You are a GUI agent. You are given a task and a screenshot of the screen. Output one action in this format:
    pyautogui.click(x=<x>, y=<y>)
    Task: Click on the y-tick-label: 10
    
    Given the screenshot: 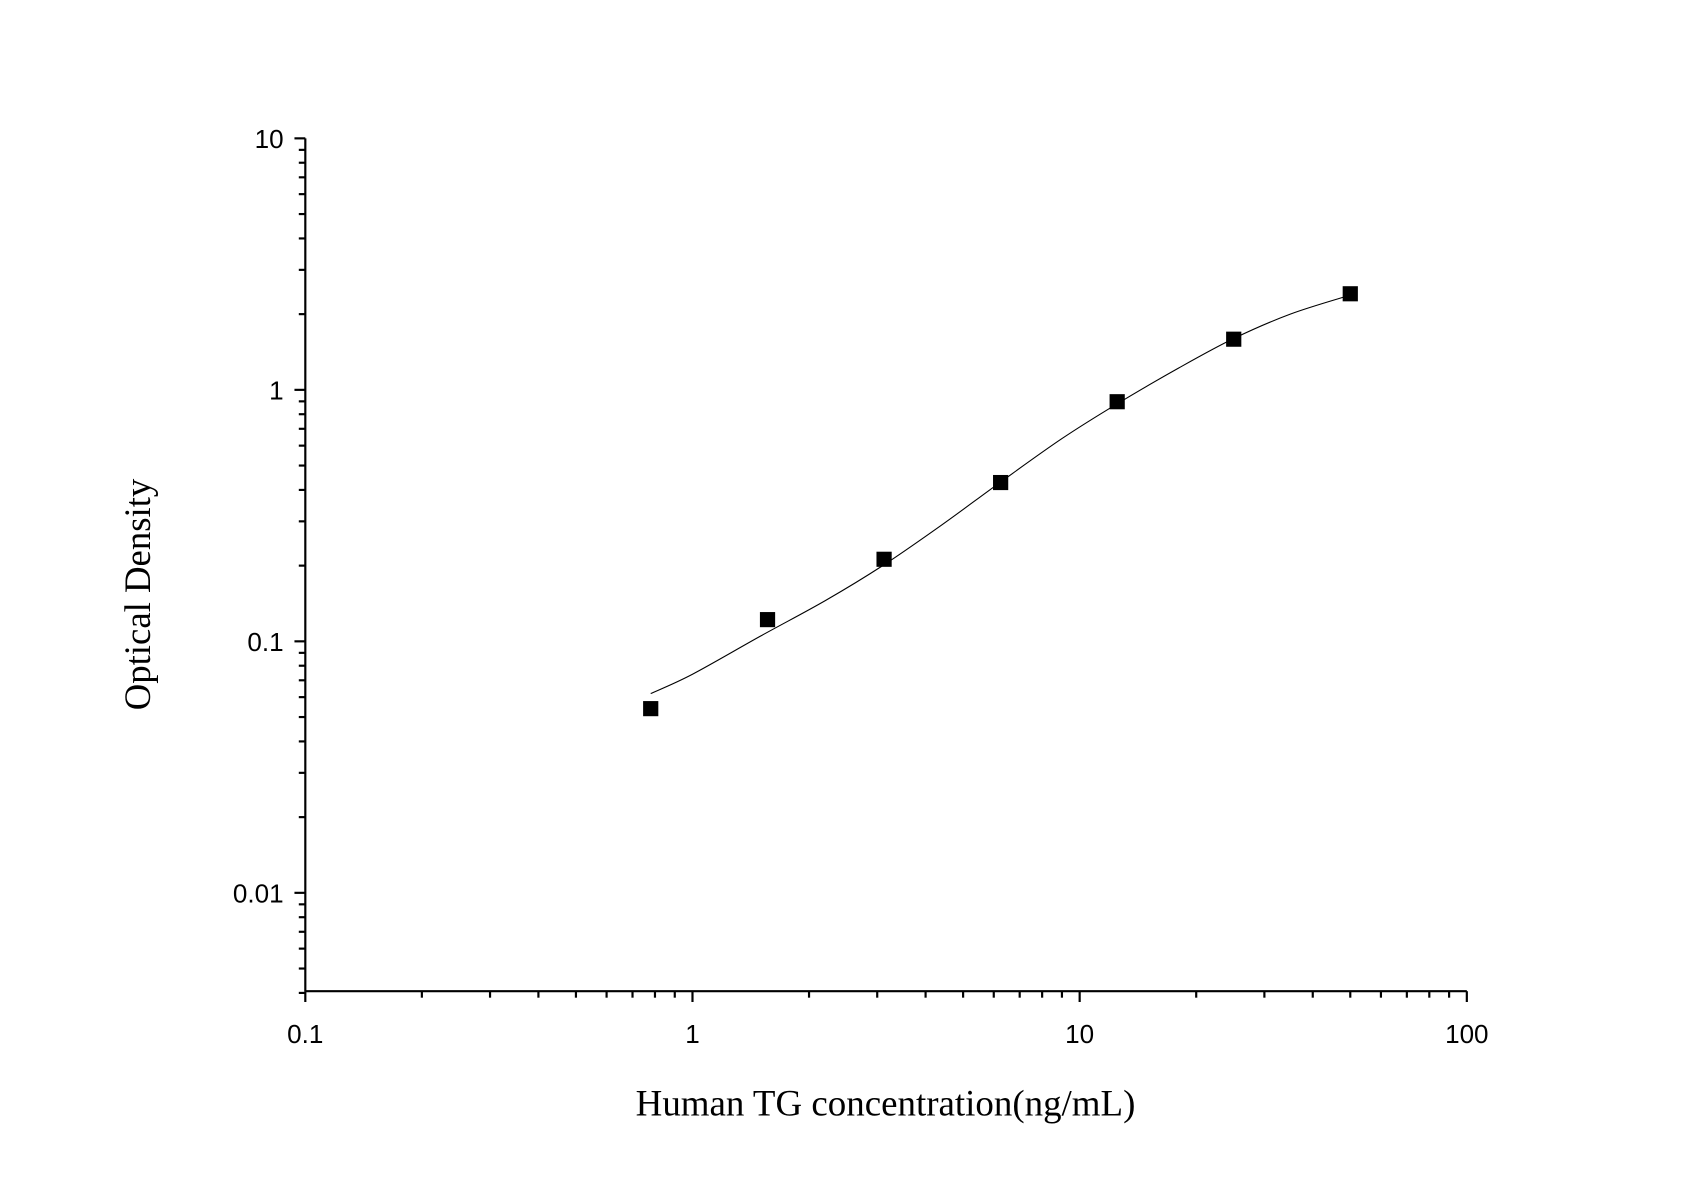 What is the action you would take?
    pyautogui.click(x=269, y=139)
    